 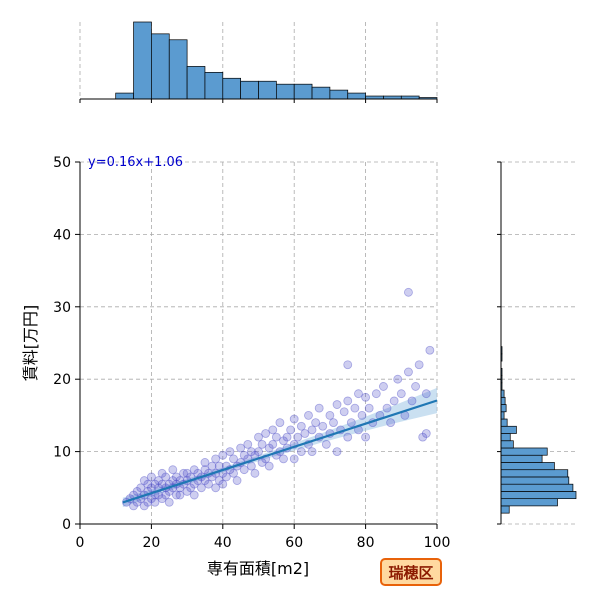 I want to click on district-badge-box, so click(x=411, y=572).